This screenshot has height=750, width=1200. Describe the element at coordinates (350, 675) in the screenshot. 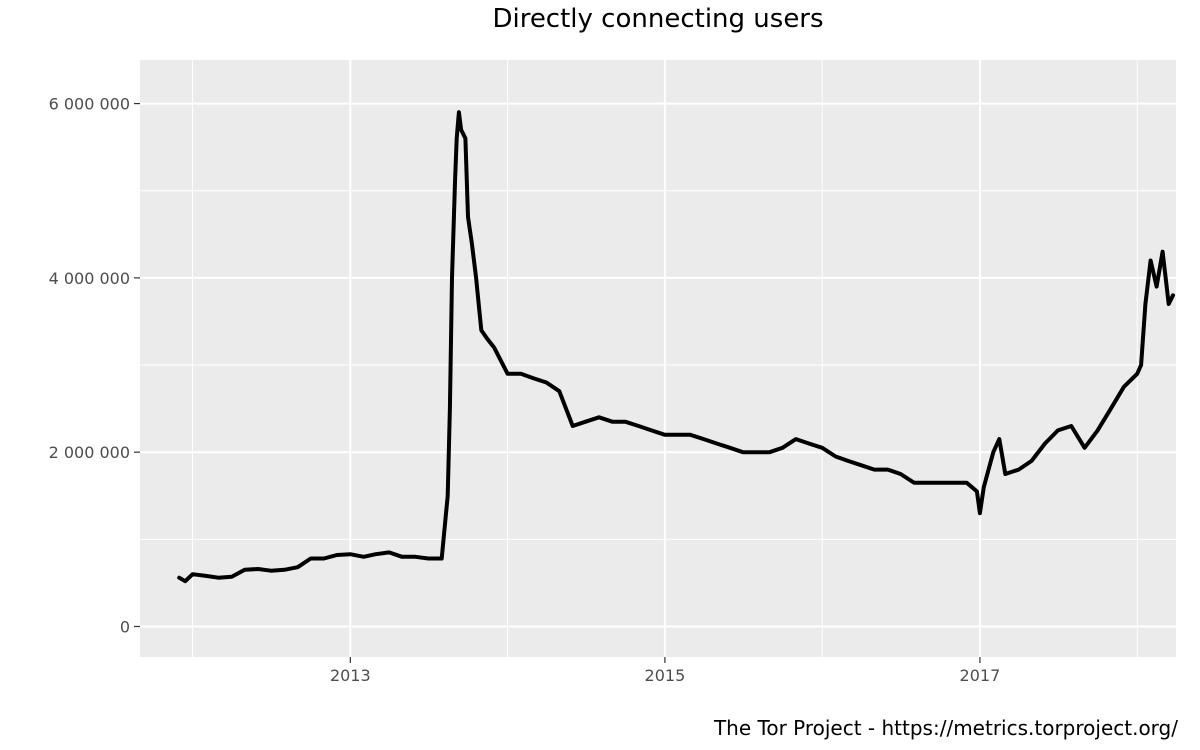

I see `x-tick-label: 2013` at that location.